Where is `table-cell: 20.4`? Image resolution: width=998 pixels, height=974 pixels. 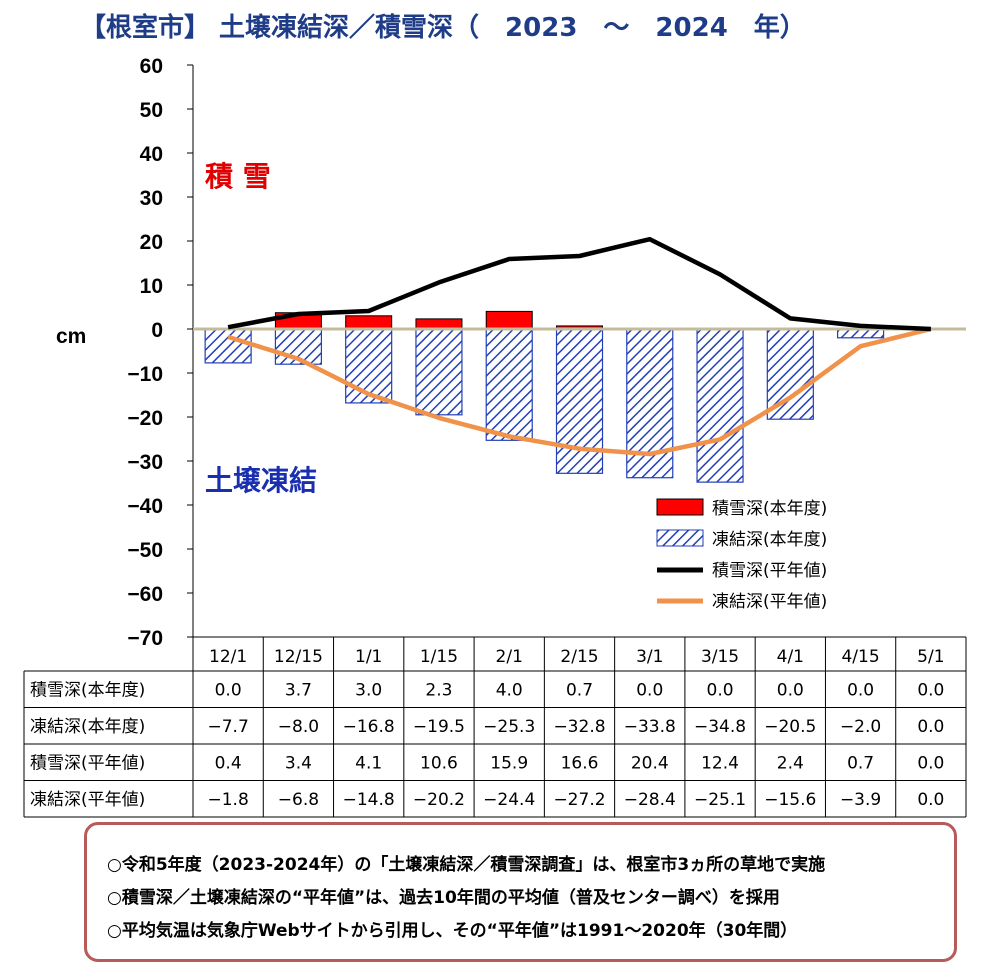 table-cell: 20.4 is located at coordinates (650, 763).